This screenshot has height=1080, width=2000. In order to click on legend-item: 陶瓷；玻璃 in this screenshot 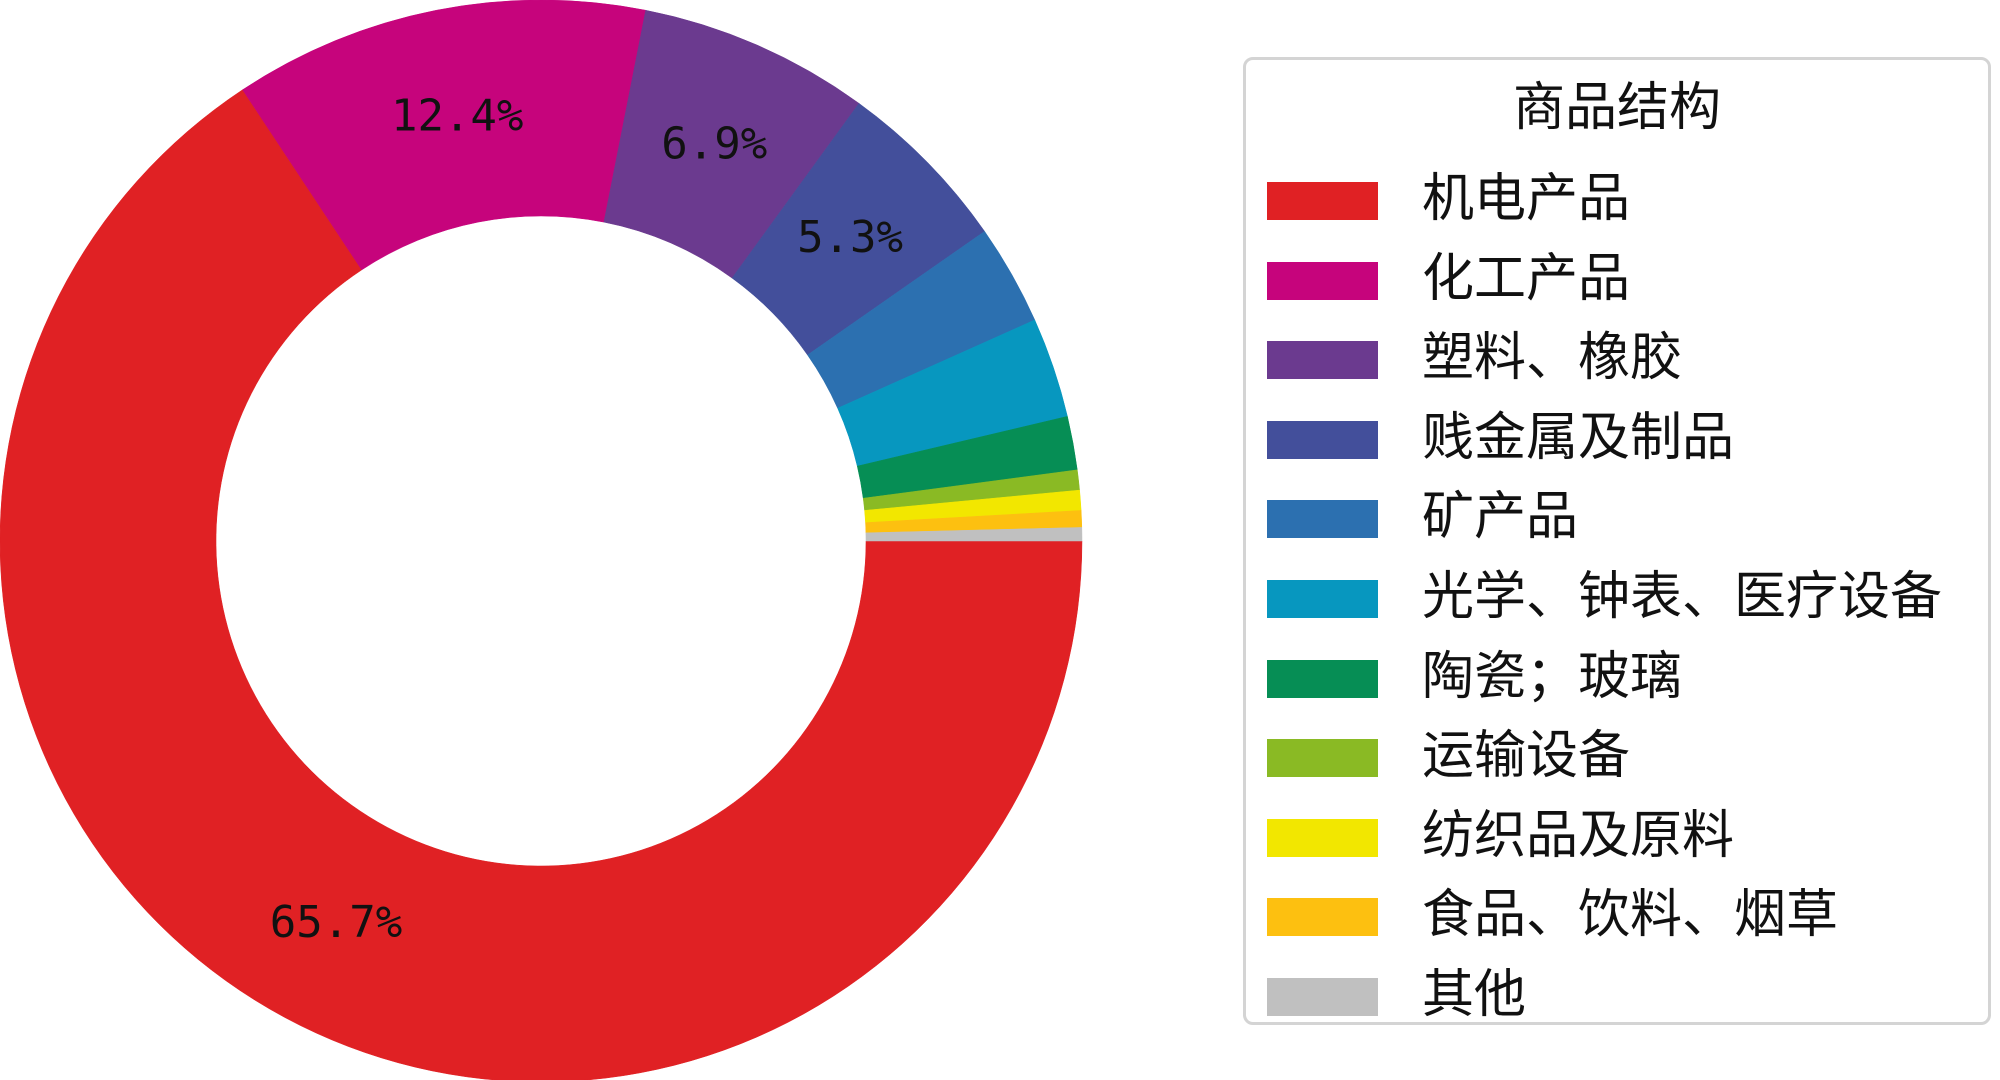, I will do `click(1627, 675)`.